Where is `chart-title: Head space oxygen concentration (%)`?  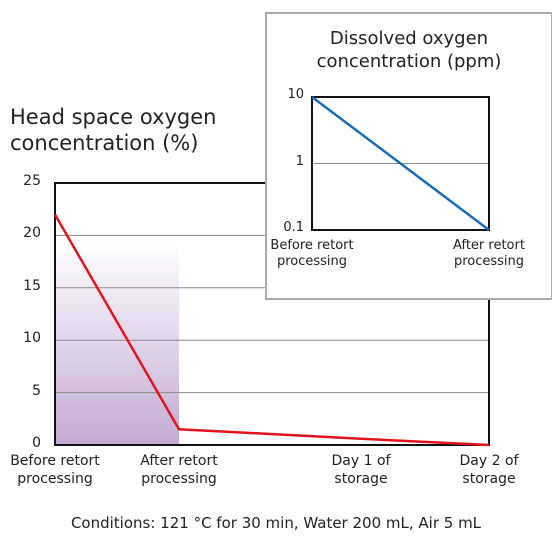 chart-title: Head space oxygen concentration (%) is located at coordinates (113, 130).